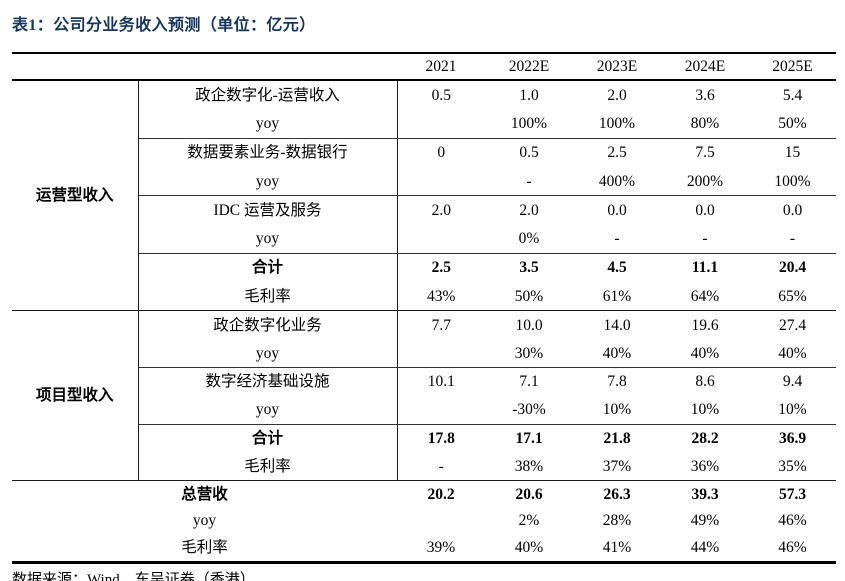 Image resolution: width=845 pixels, height=581 pixels. What do you see at coordinates (529, 297) in the screenshot?
I see `cell-value: 50%` at bounding box center [529, 297].